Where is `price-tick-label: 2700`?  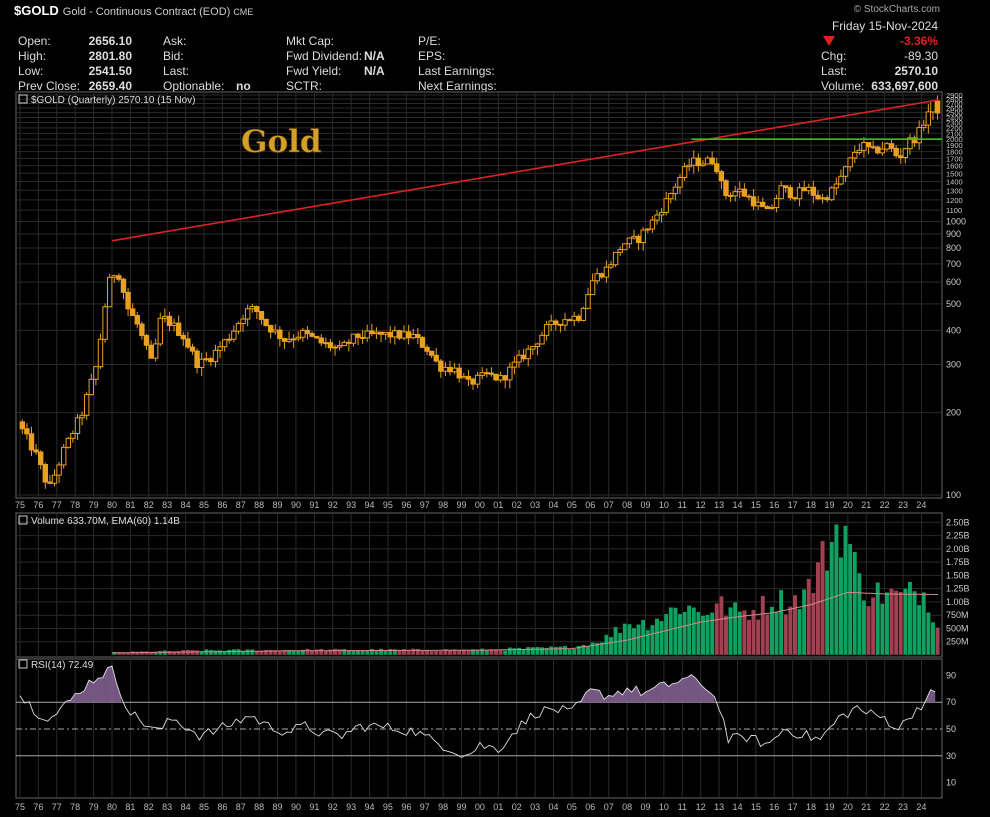
price-tick-label: 2700 is located at coordinates (954, 103).